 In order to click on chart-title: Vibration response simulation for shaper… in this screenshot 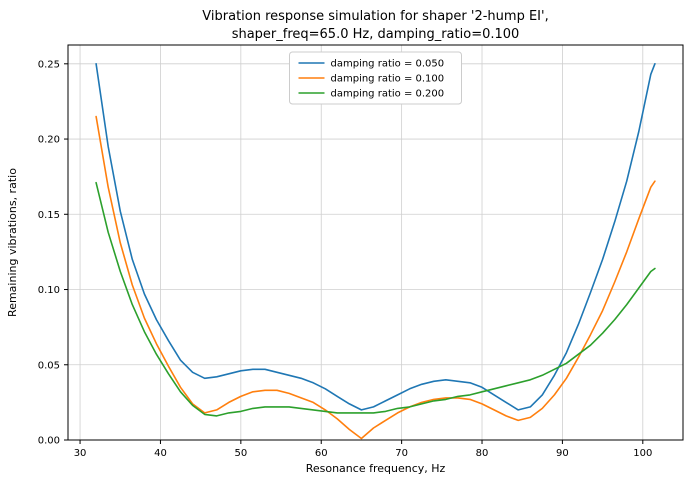, I will do `click(375, 25)`.